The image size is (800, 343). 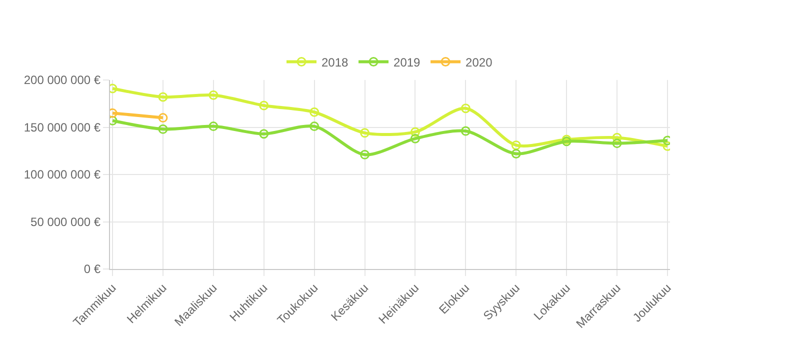 What do you see at coordinates (62, 175) in the screenshot?
I see `y-tick-label: 100 000 000 €` at bounding box center [62, 175].